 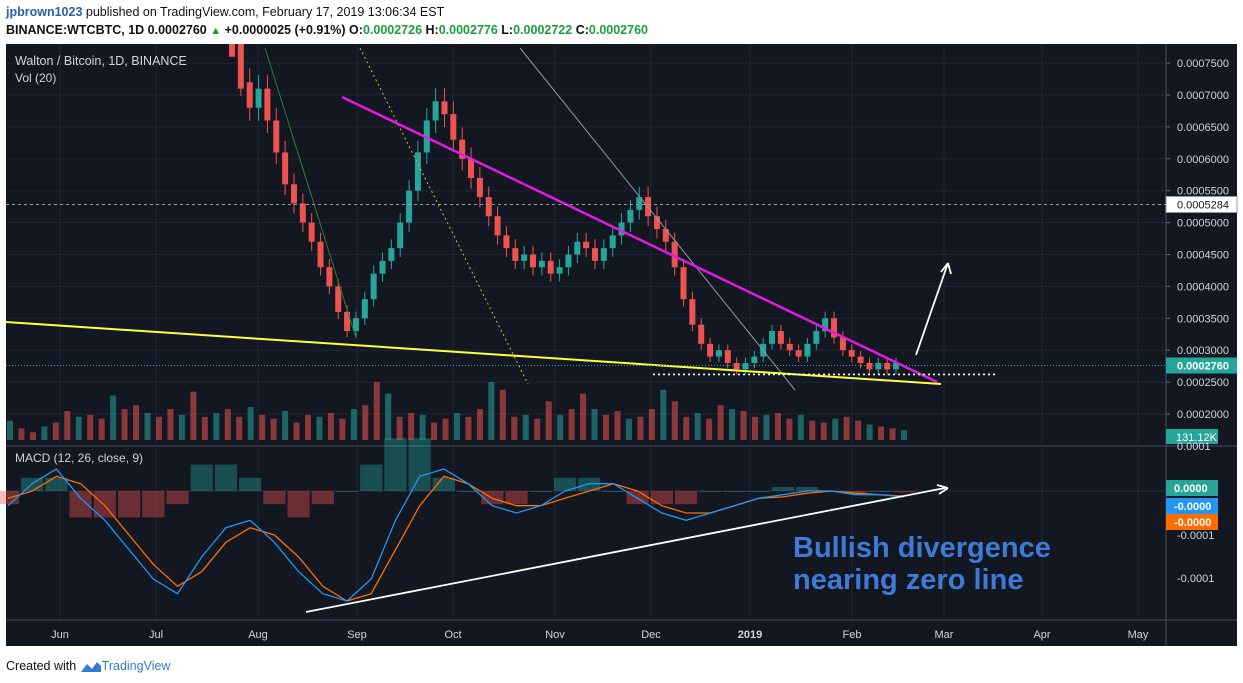 What do you see at coordinates (1203, 415) in the screenshot?
I see `price-tick-label: 0.0002000` at bounding box center [1203, 415].